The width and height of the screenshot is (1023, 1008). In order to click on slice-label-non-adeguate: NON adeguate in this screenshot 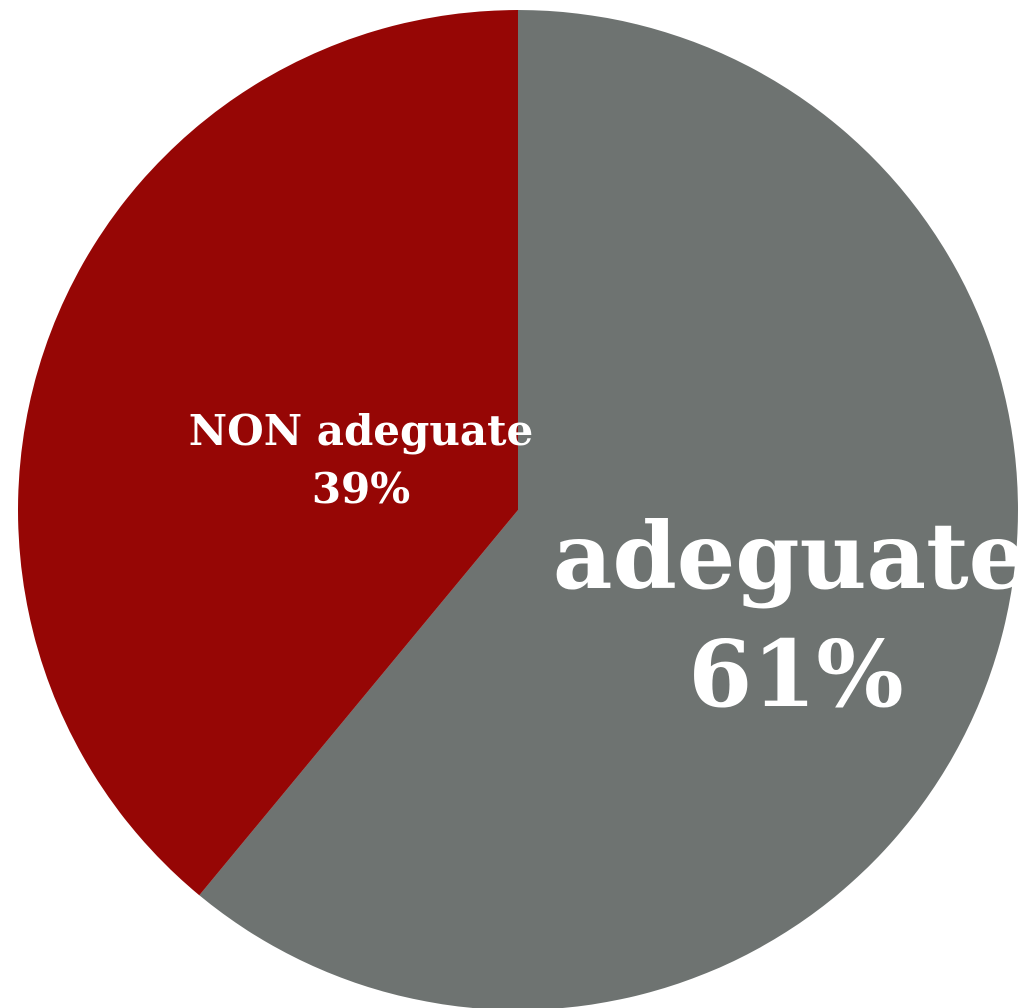, I will do `click(361, 430)`.